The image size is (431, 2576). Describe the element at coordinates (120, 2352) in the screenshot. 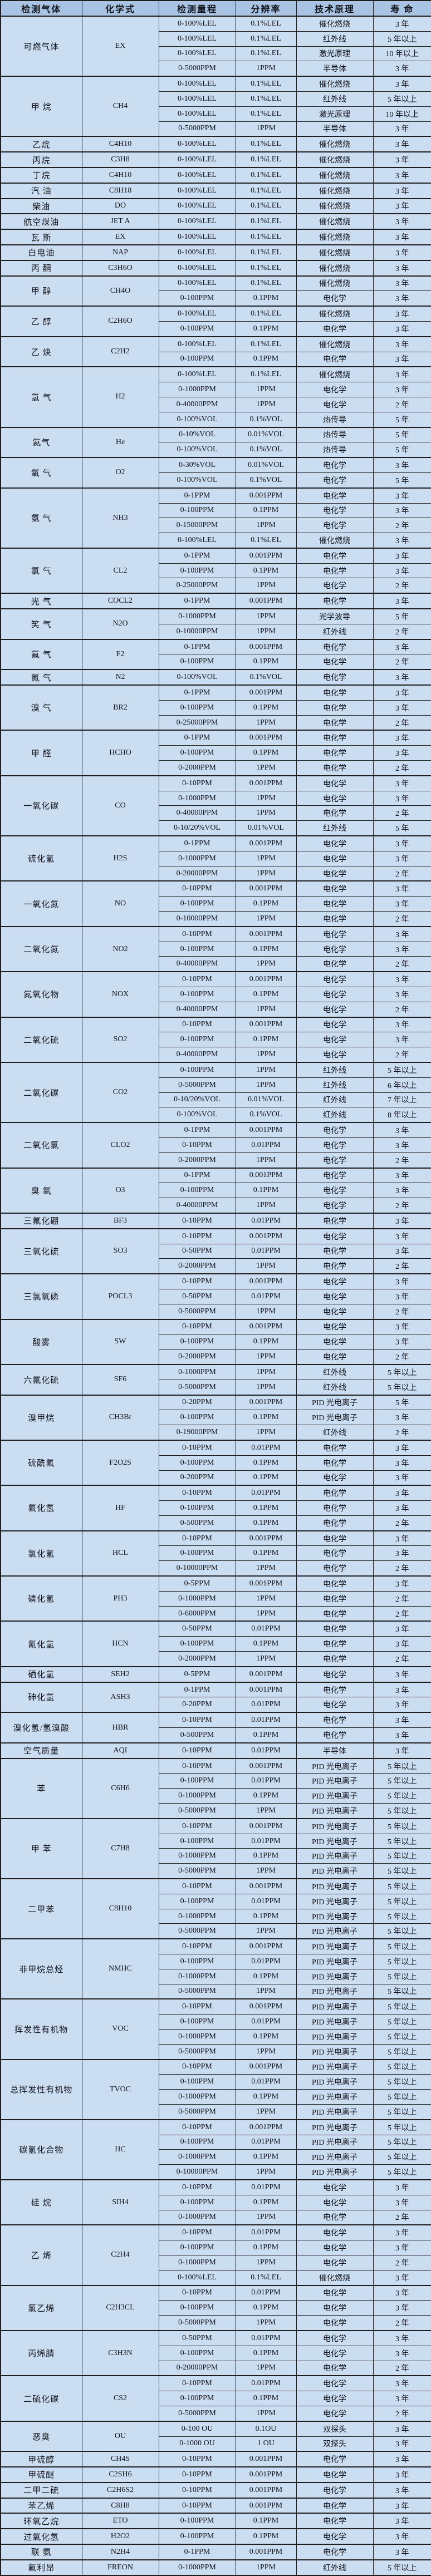

I see `formula-cell: C3H3N` at that location.